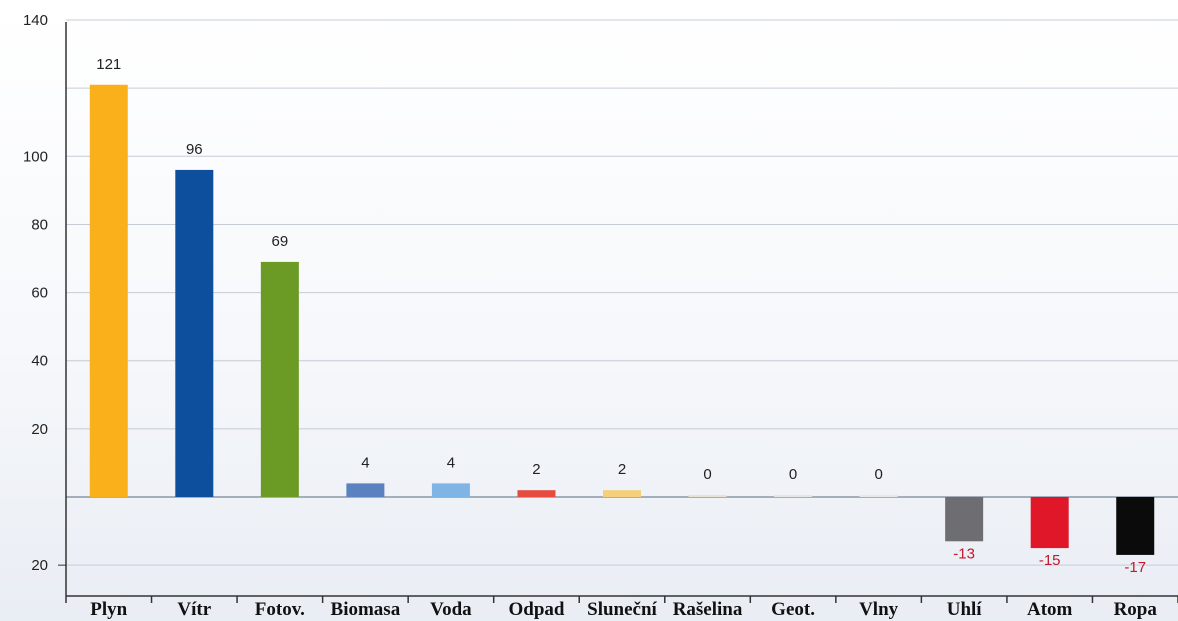 This screenshot has width=1178, height=621. Describe the element at coordinates (793, 609) in the screenshot. I see `category-label: Geot.` at that location.